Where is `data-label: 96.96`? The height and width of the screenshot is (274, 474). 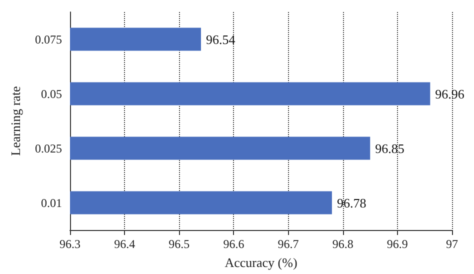
data-label: 96.96 is located at coordinates (450, 94).